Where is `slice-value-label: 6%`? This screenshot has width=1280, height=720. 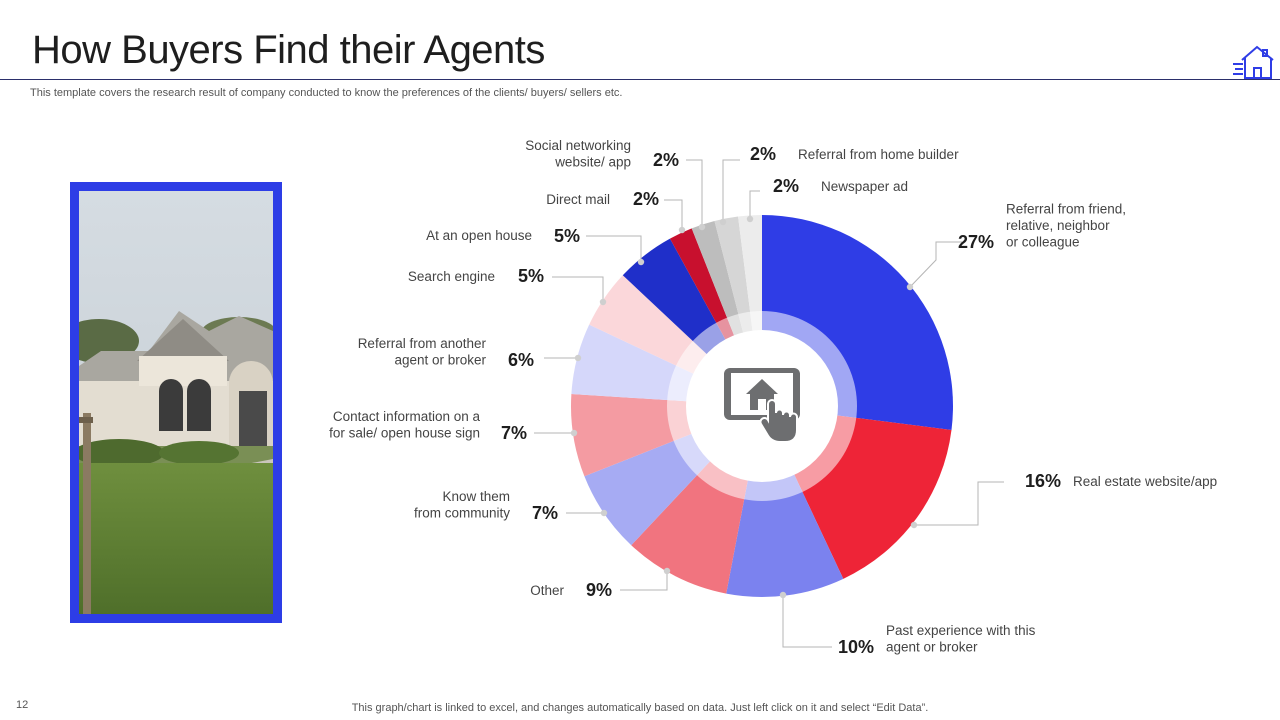 slice-value-label: 6% is located at coordinates (521, 360).